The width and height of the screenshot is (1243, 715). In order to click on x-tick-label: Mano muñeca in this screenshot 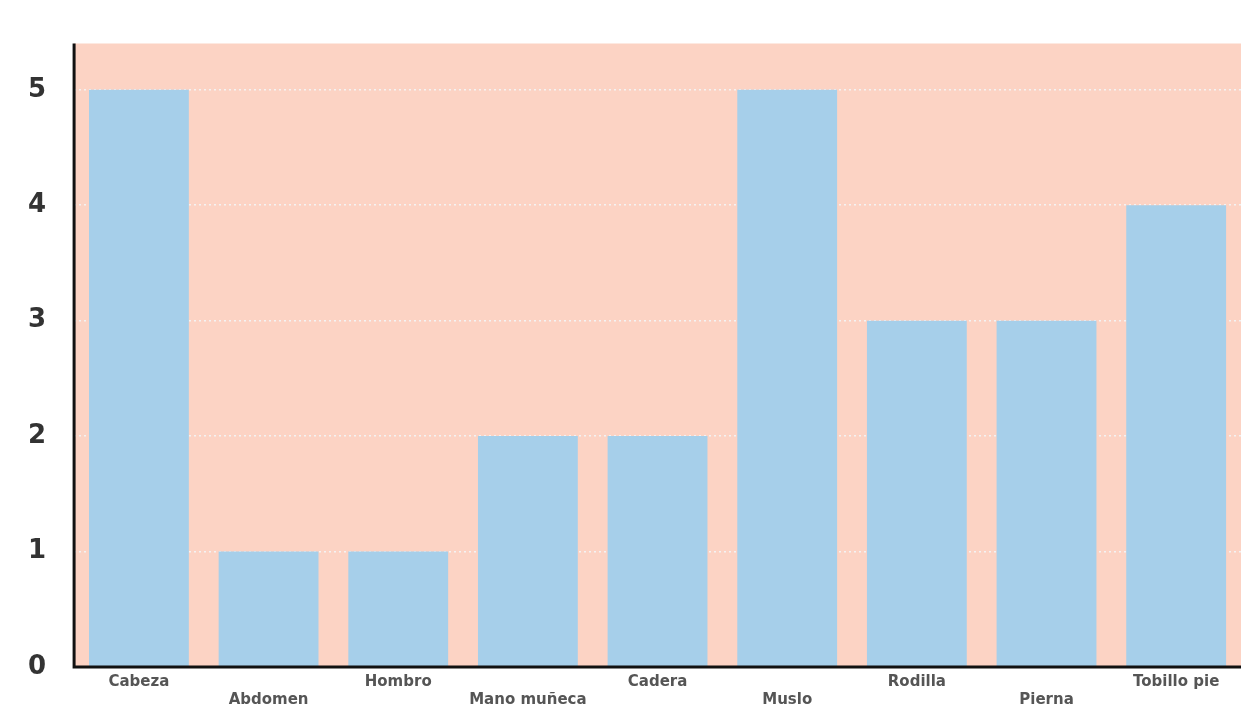, I will do `click(528, 698)`.